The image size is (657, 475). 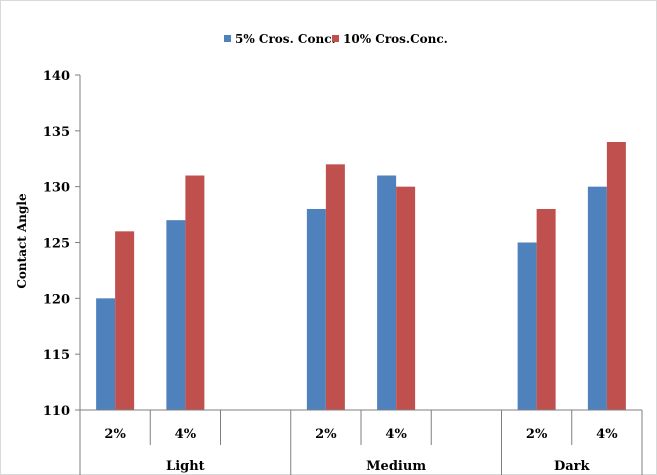 What do you see at coordinates (185, 466) in the screenshot?
I see `x-group-label: Light` at bounding box center [185, 466].